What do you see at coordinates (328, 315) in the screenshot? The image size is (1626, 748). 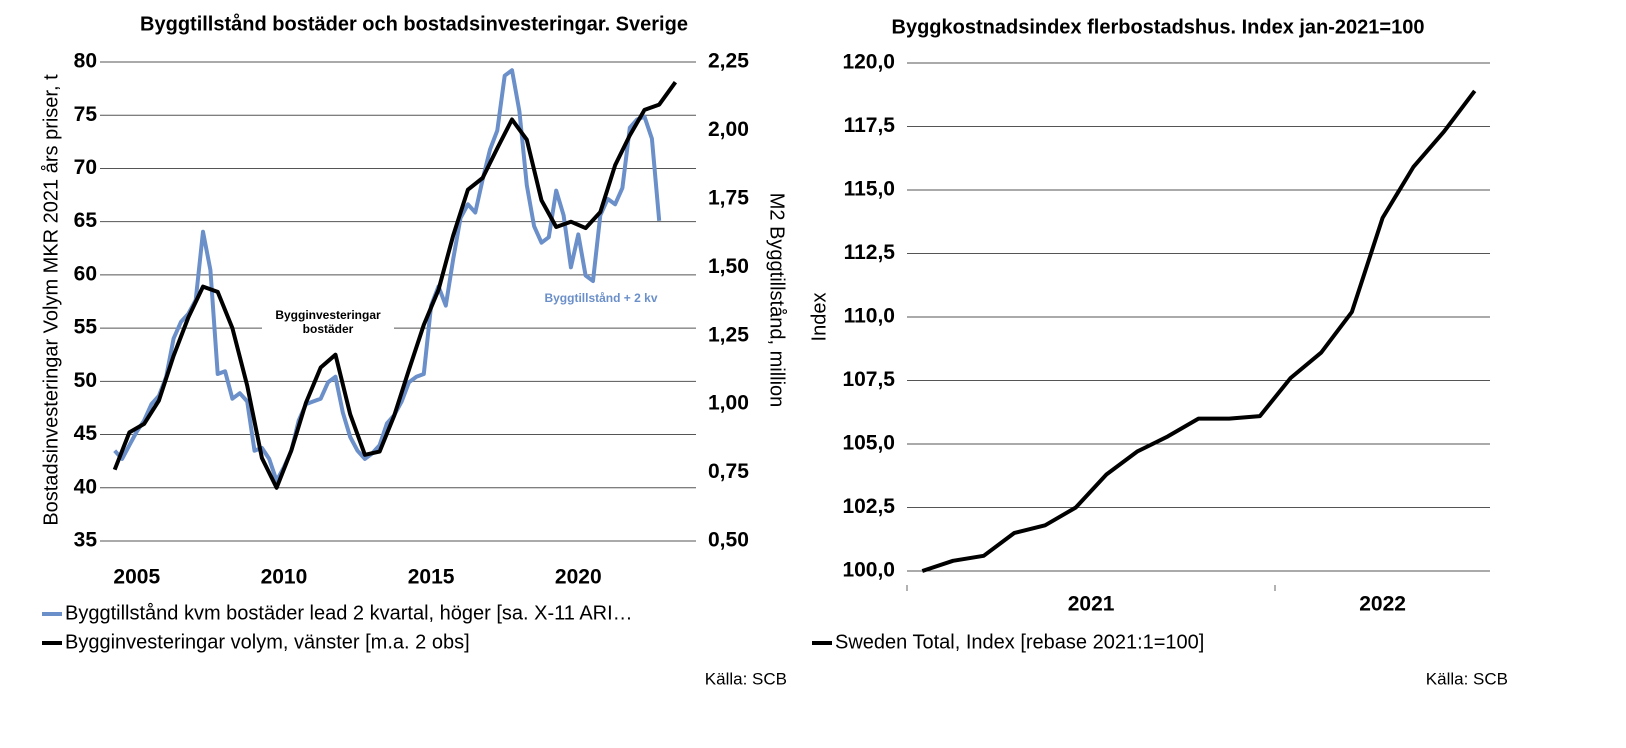 I see `annotation: Bygginvesteringar` at bounding box center [328, 315].